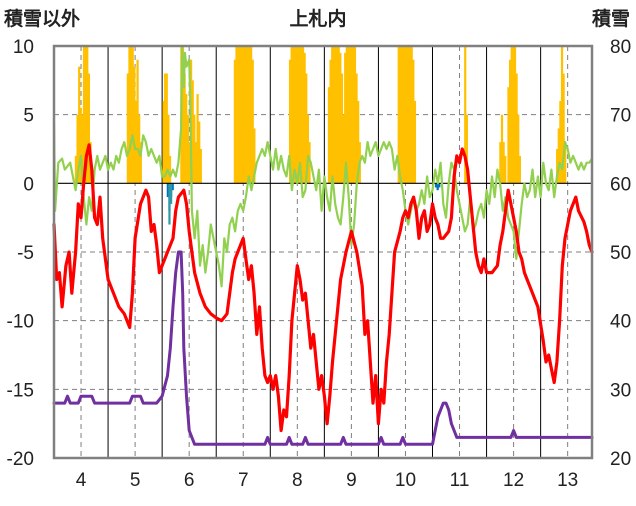 The image size is (636, 506). What do you see at coordinates (405, 480) in the screenshot?
I see `x-tick-label: 10` at bounding box center [405, 480].